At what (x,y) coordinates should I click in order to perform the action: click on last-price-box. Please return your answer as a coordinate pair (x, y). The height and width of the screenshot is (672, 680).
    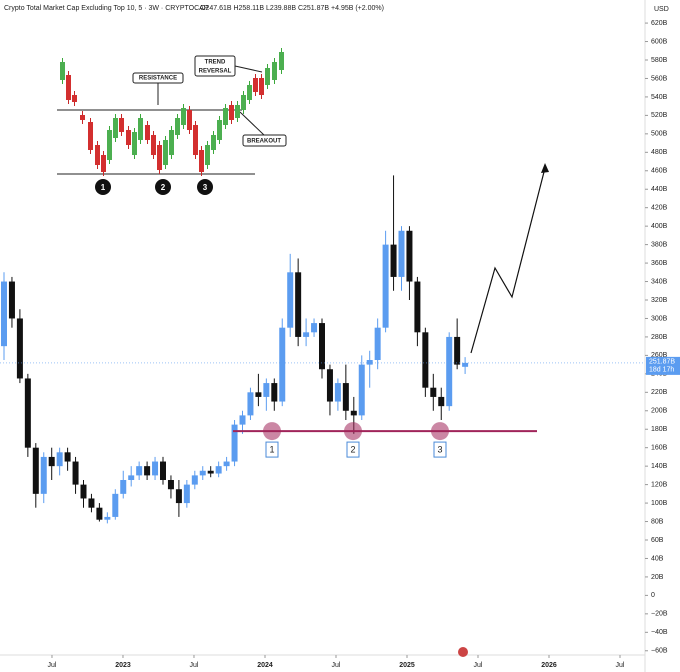
    Looking at the image, I should click on (663, 365).